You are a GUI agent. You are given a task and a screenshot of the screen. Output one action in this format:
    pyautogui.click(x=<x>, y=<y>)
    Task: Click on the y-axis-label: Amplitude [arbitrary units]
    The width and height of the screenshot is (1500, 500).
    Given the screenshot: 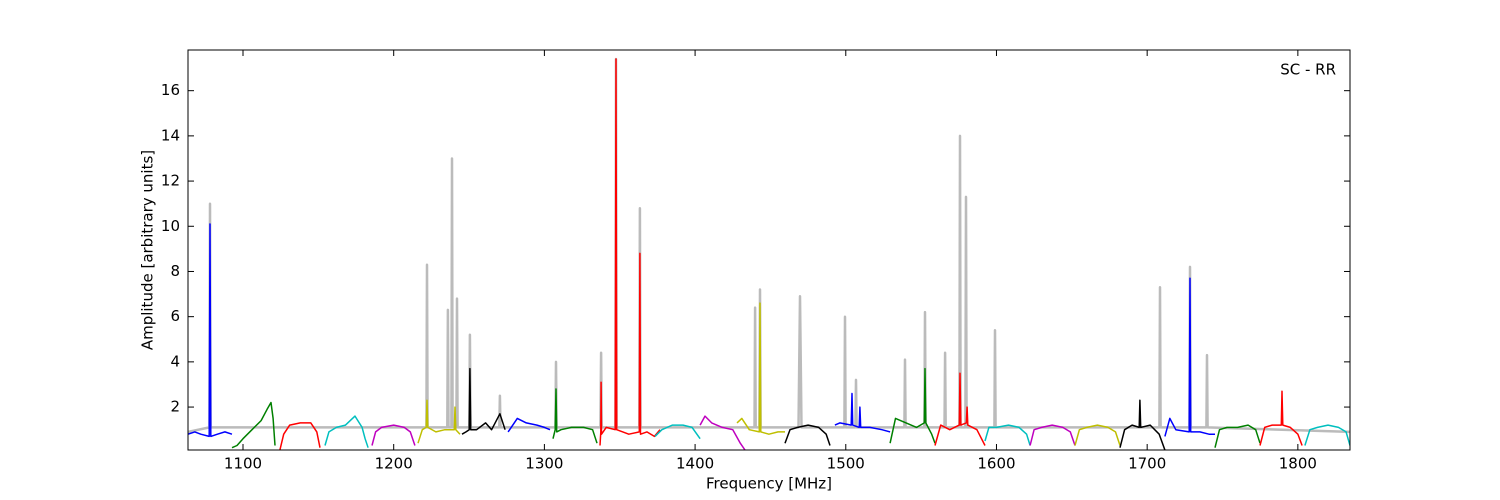 What is the action you would take?
    pyautogui.click(x=148, y=250)
    